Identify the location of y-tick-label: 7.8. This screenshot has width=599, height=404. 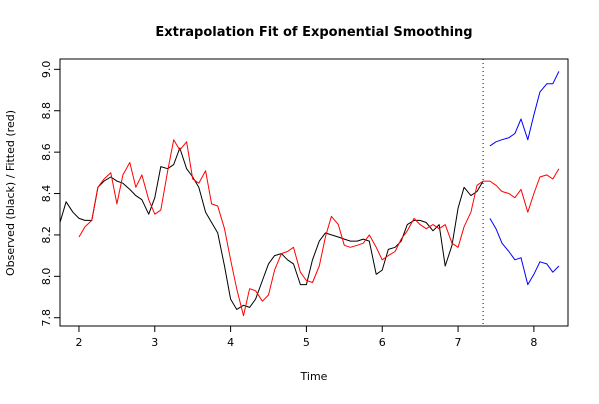
(46, 318).